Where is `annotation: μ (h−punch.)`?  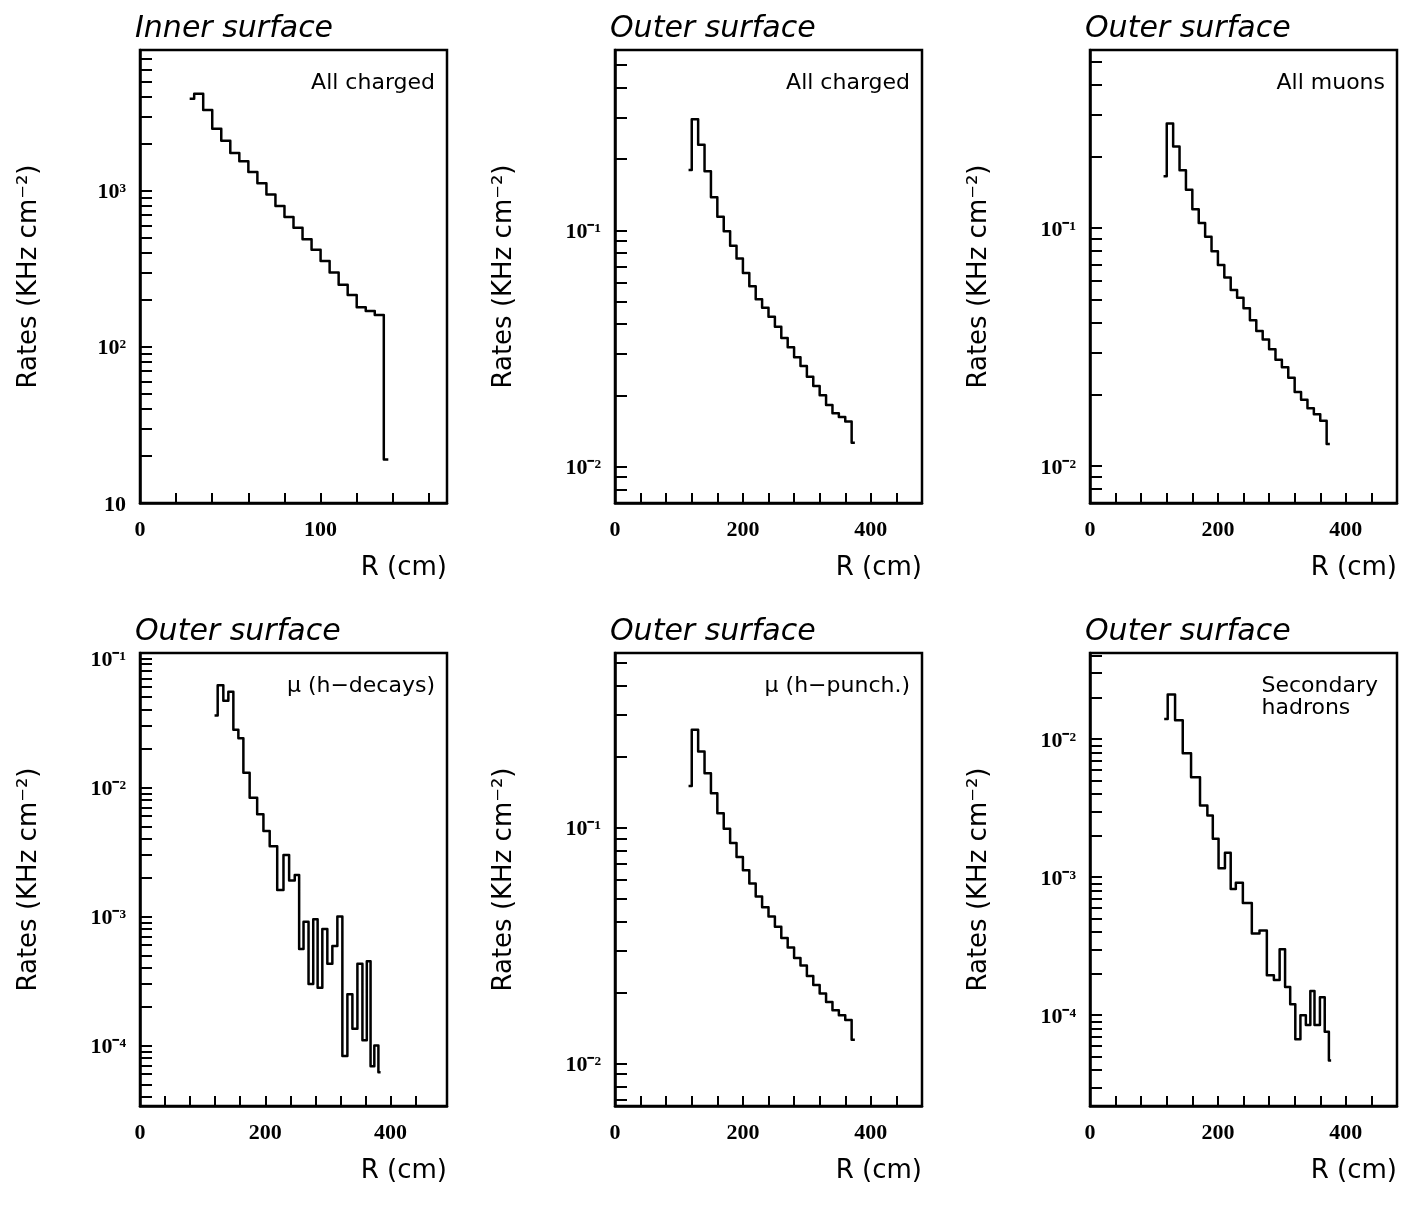
annotation: μ (h−punch.) is located at coordinates (837, 684).